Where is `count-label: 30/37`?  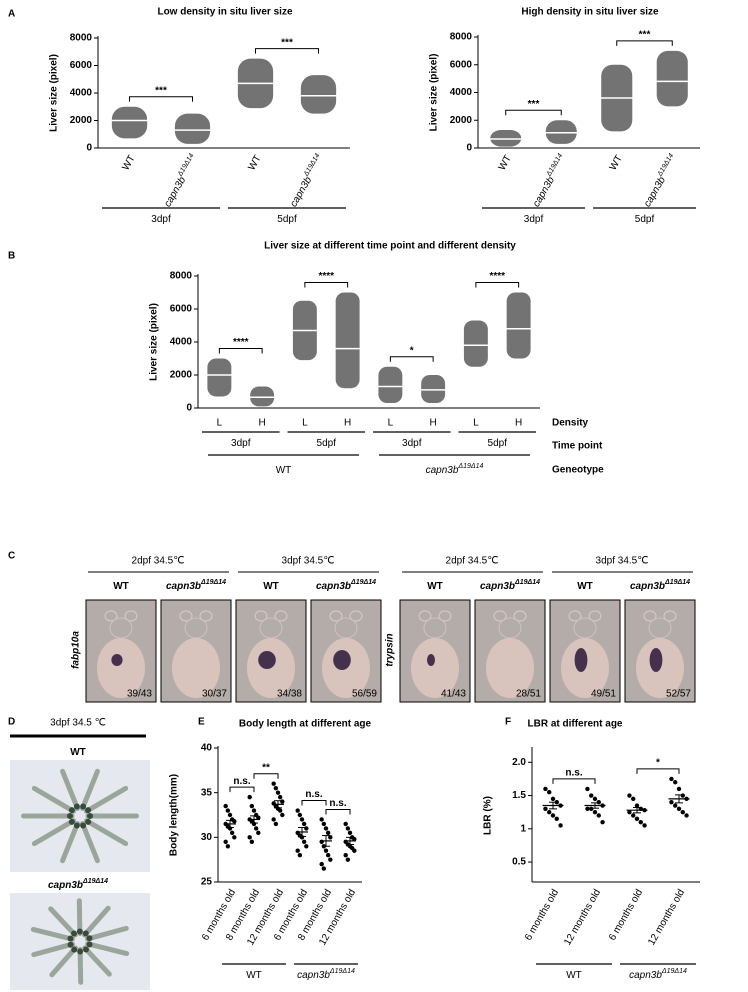 count-label: 30/37 is located at coordinates (214, 694).